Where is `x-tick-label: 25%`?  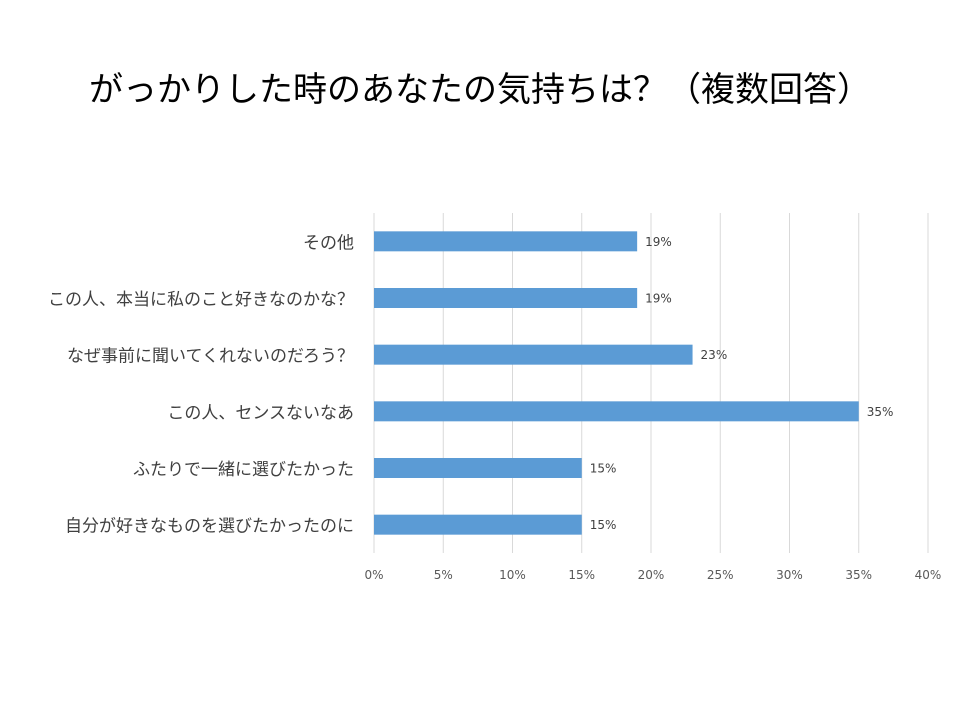 x-tick-label: 25% is located at coordinates (720, 575).